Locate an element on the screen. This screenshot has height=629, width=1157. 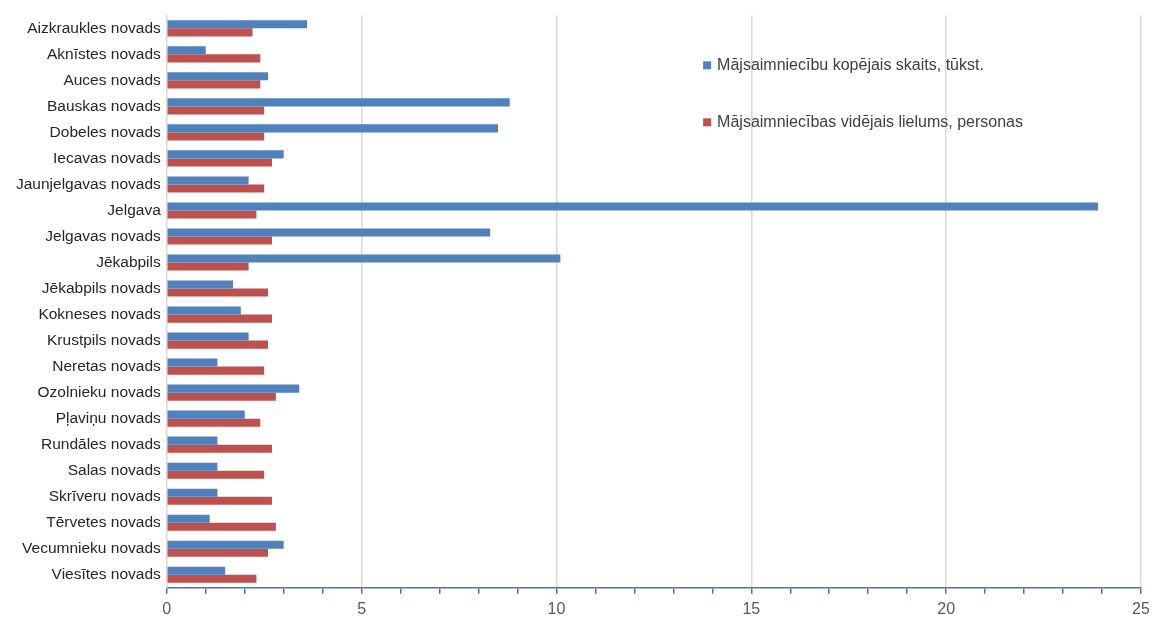
y-tick-label: Iecavas novads is located at coordinates (107, 157).